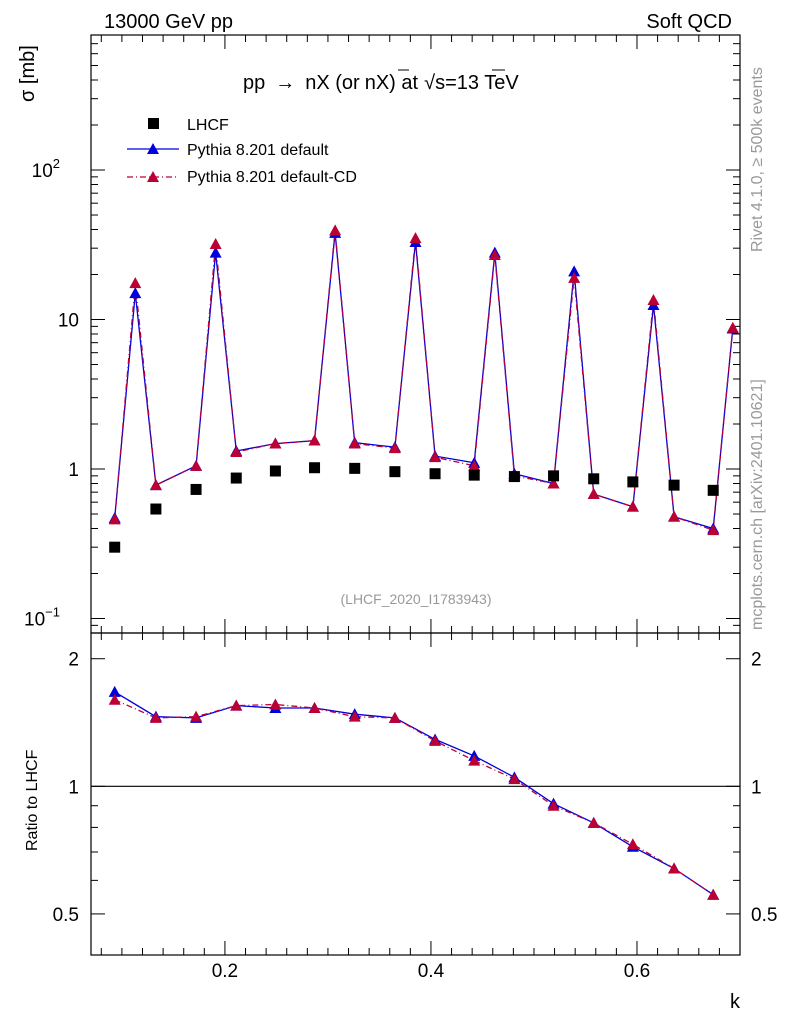  I want to click on y-tick-label: 1, so click(73, 470).